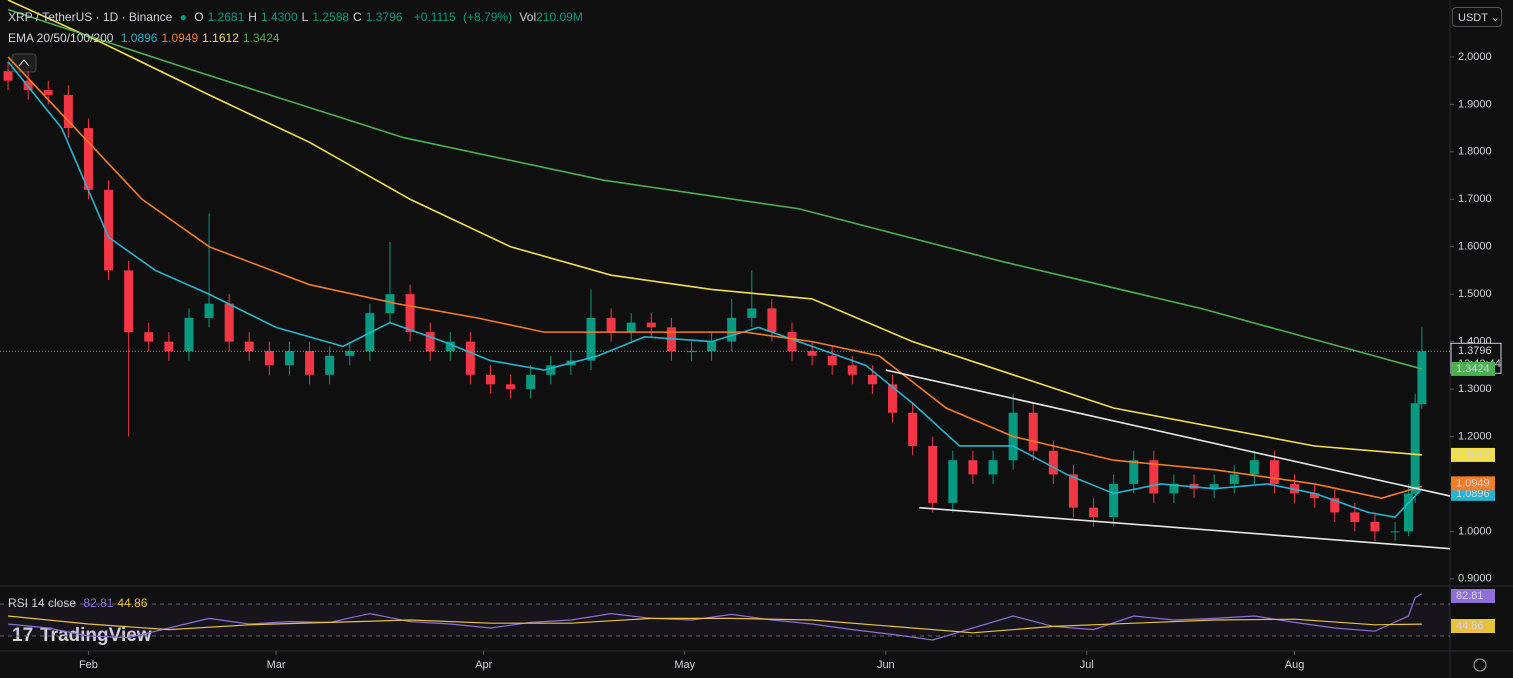 The height and width of the screenshot is (678, 1513). Describe the element at coordinates (252, 17) in the screenshot. I see `ohlc-key: H` at that location.